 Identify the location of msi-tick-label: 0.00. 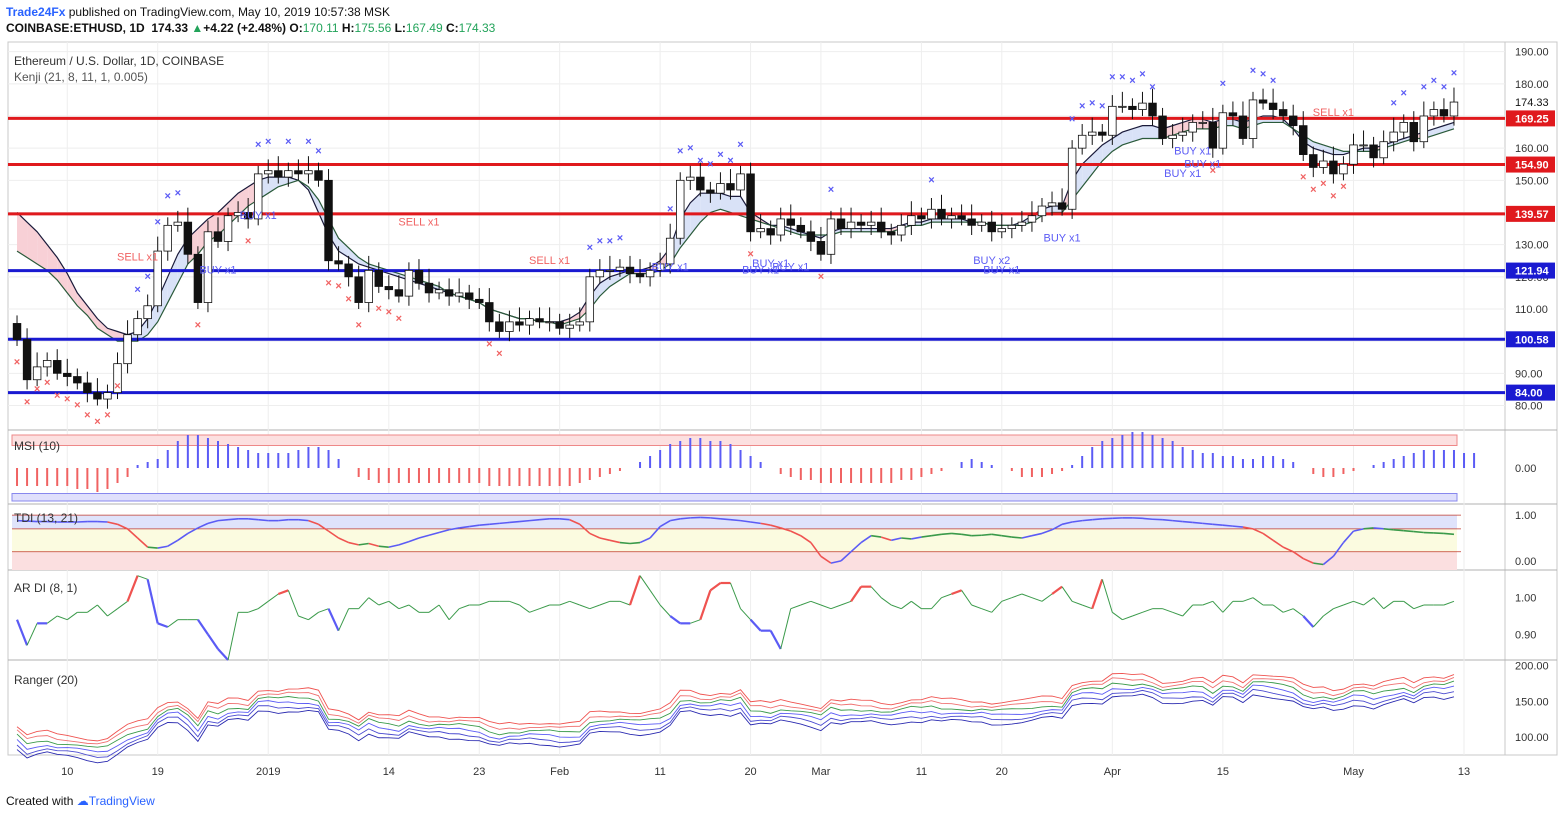
(1525, 469).